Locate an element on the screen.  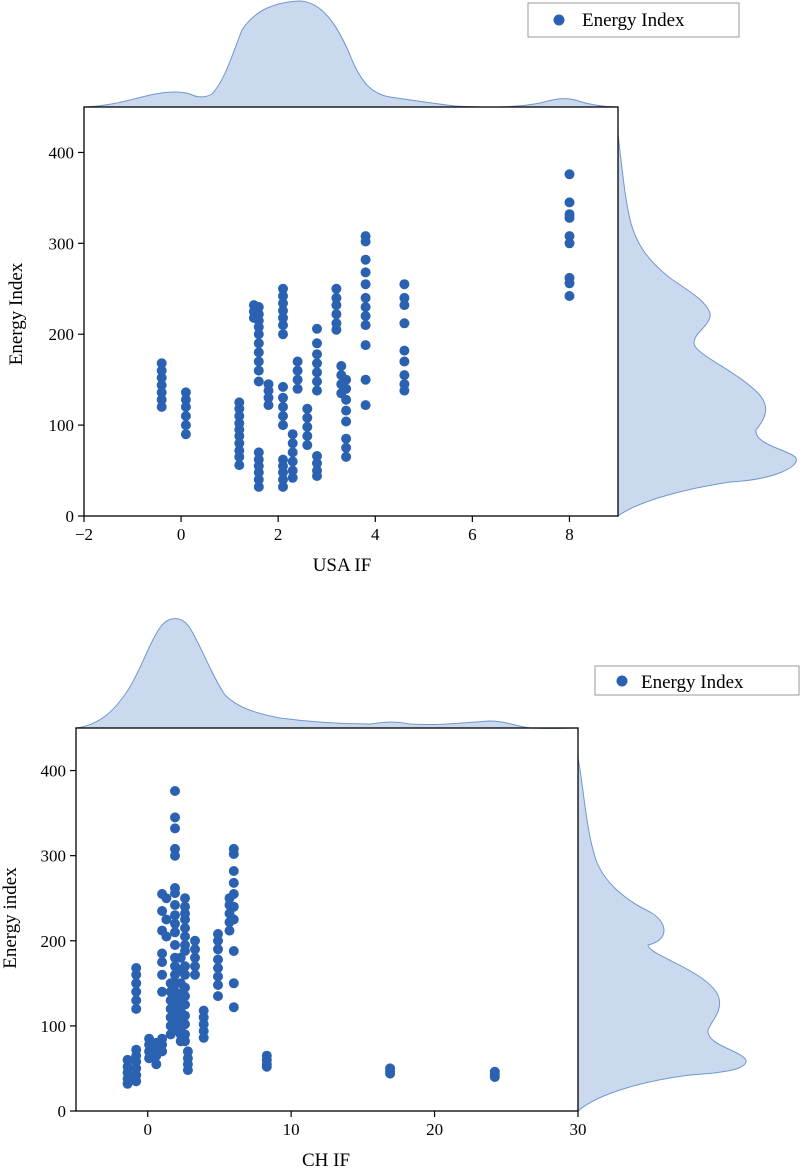
scatter-points is located at coordinates (311, 937).